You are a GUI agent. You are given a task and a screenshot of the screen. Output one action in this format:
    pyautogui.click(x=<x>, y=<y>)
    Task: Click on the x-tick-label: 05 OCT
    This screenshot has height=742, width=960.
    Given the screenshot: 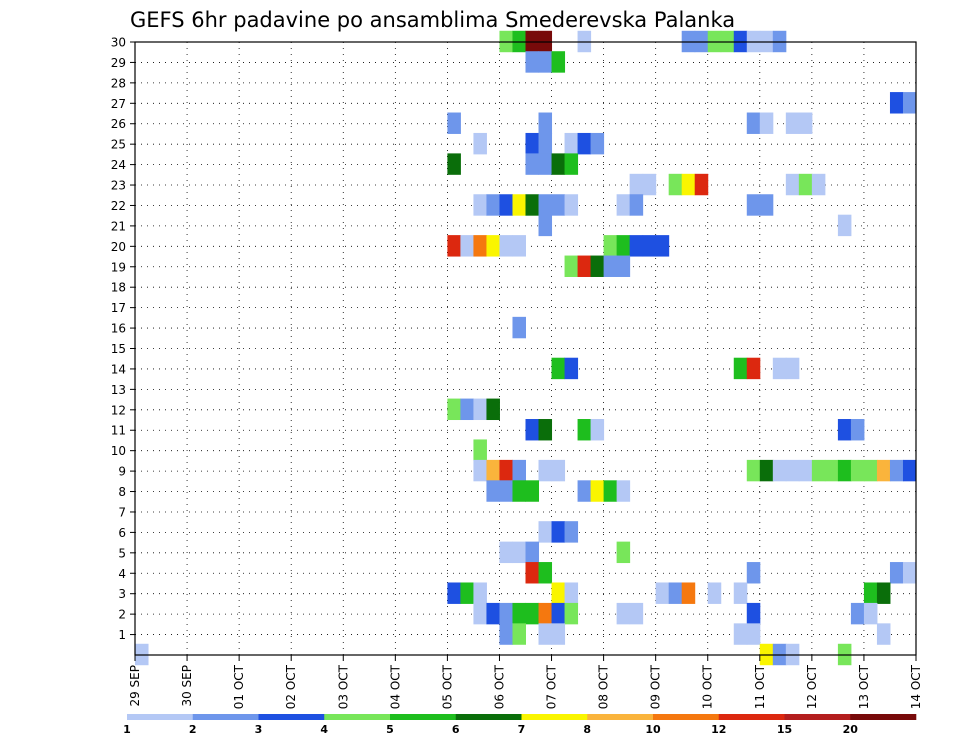 What is the action you would take?
    pyautogui.click(x=447, y=686)
    